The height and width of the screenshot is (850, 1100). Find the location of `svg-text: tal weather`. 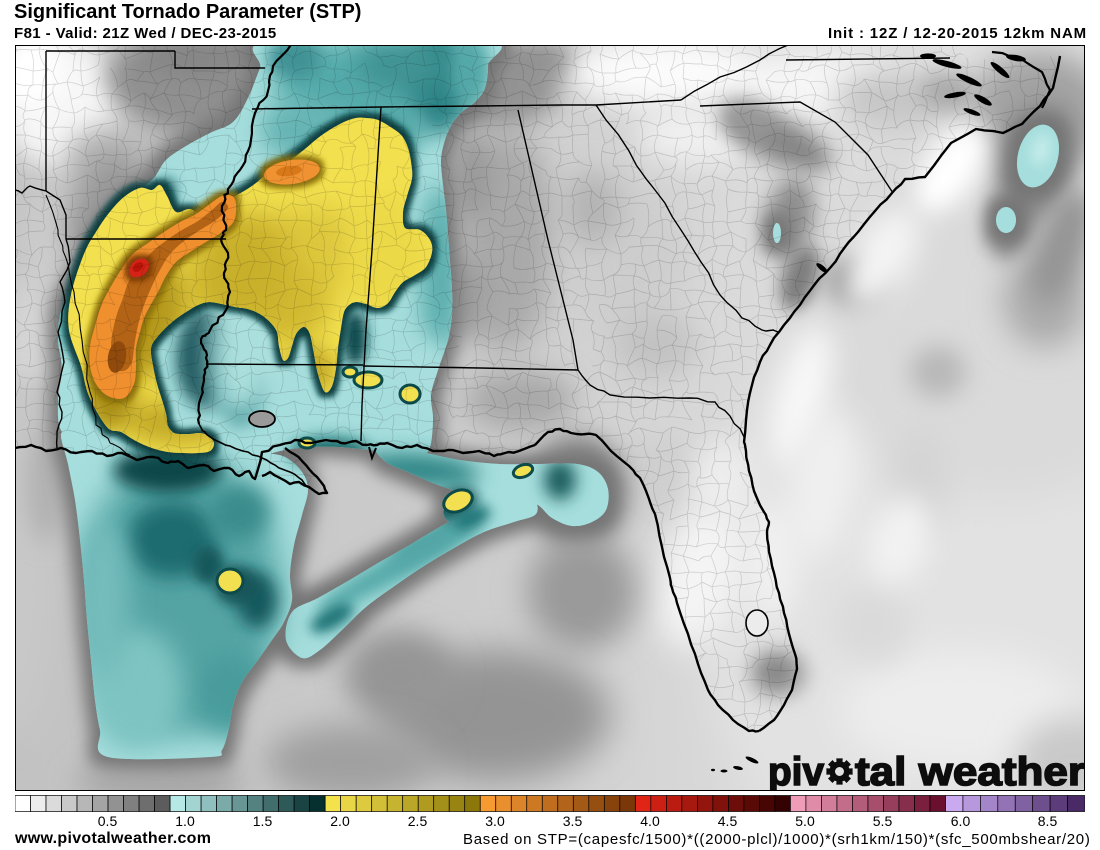

svg-text: tal weather is located at coordinates (969, 770).